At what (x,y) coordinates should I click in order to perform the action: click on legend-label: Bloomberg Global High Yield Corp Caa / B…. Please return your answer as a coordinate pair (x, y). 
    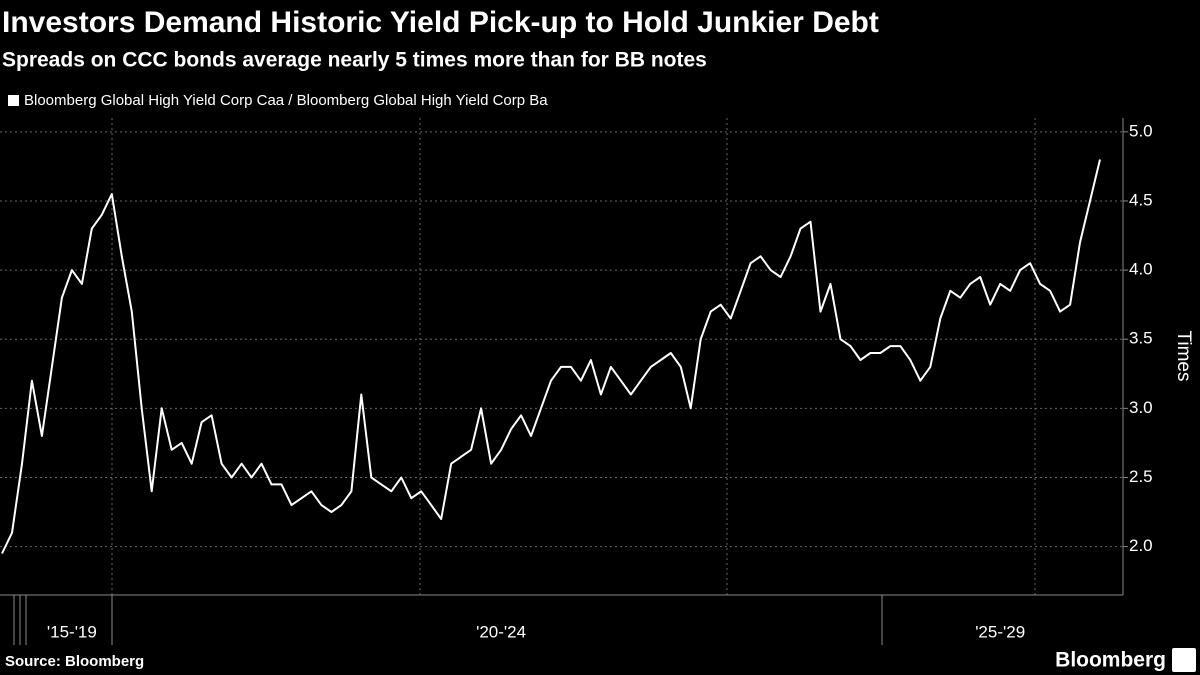
    Looking at the image, I should click on (286, 100).